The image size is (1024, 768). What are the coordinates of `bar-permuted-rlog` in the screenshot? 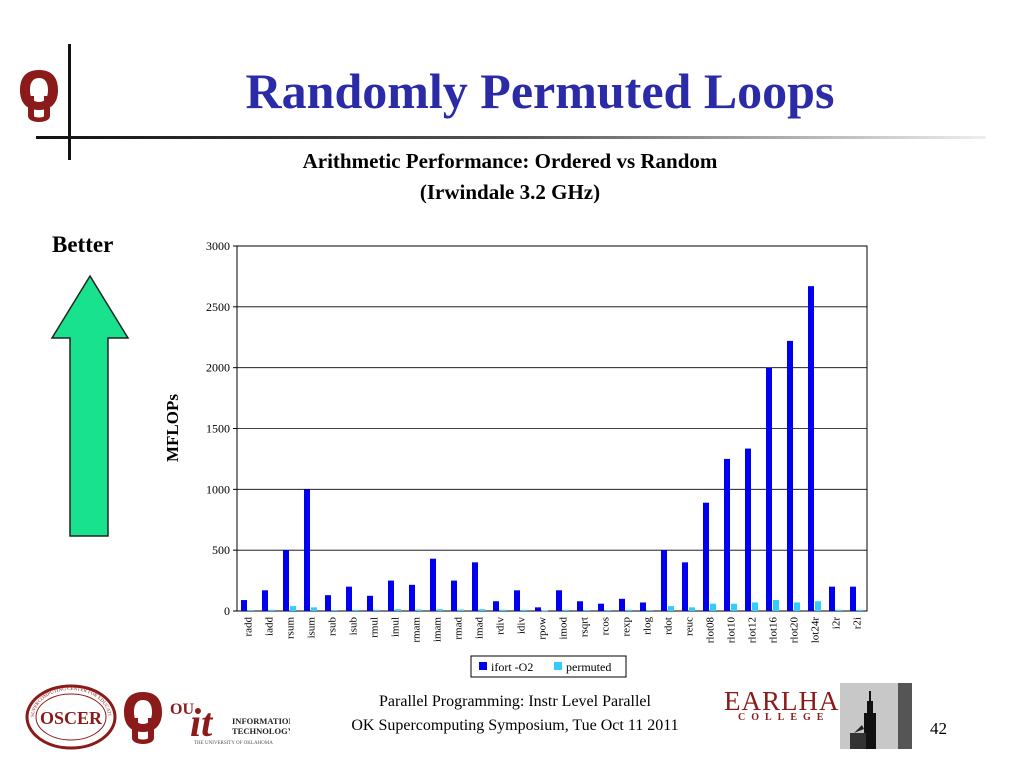 It's located at (650, 610).